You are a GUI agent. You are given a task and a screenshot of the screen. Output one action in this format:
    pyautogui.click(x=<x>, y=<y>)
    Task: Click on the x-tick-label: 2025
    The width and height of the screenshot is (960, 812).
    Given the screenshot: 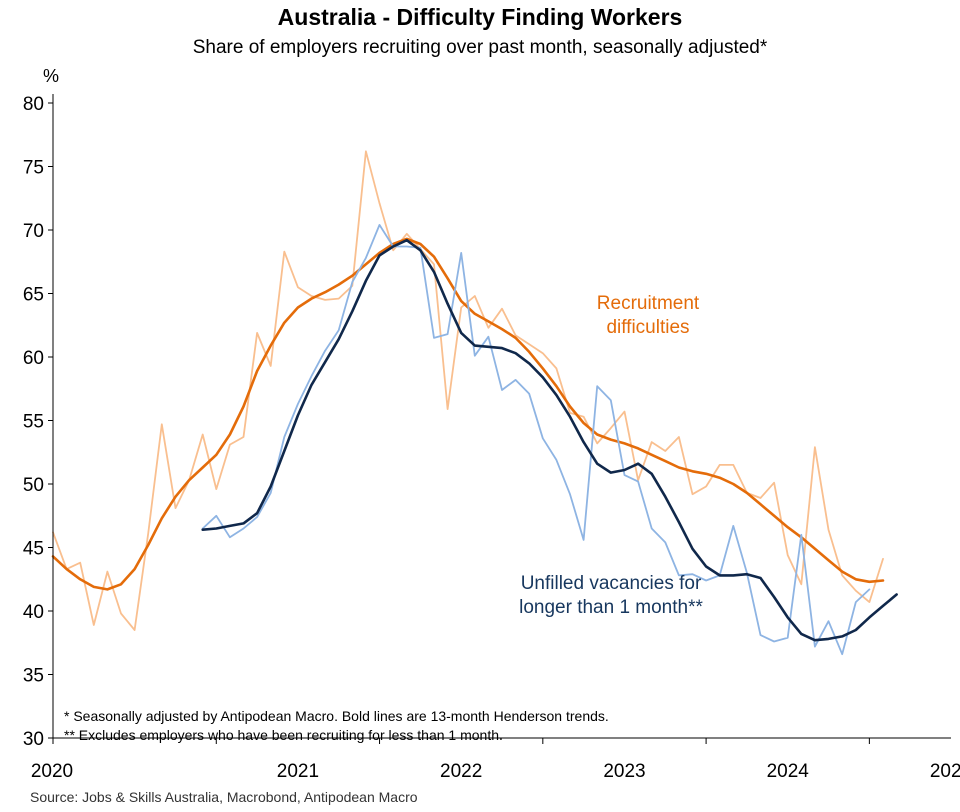 What is the action you would take?
    pyautogui.click(x=945, y=771)
    